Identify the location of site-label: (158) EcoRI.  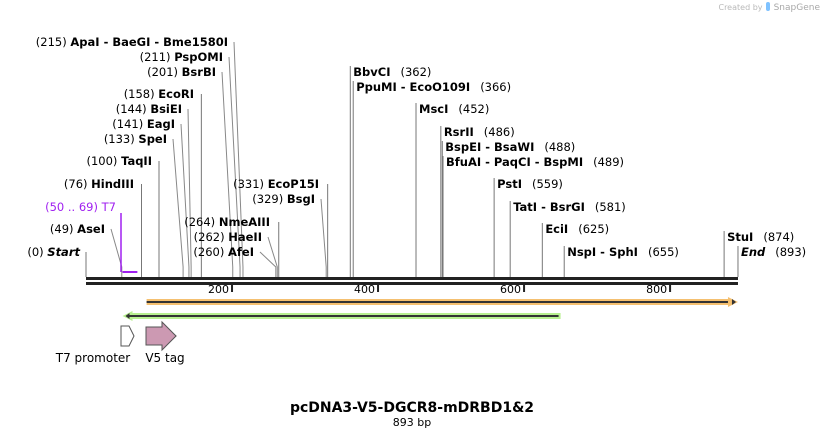
(159, 94).